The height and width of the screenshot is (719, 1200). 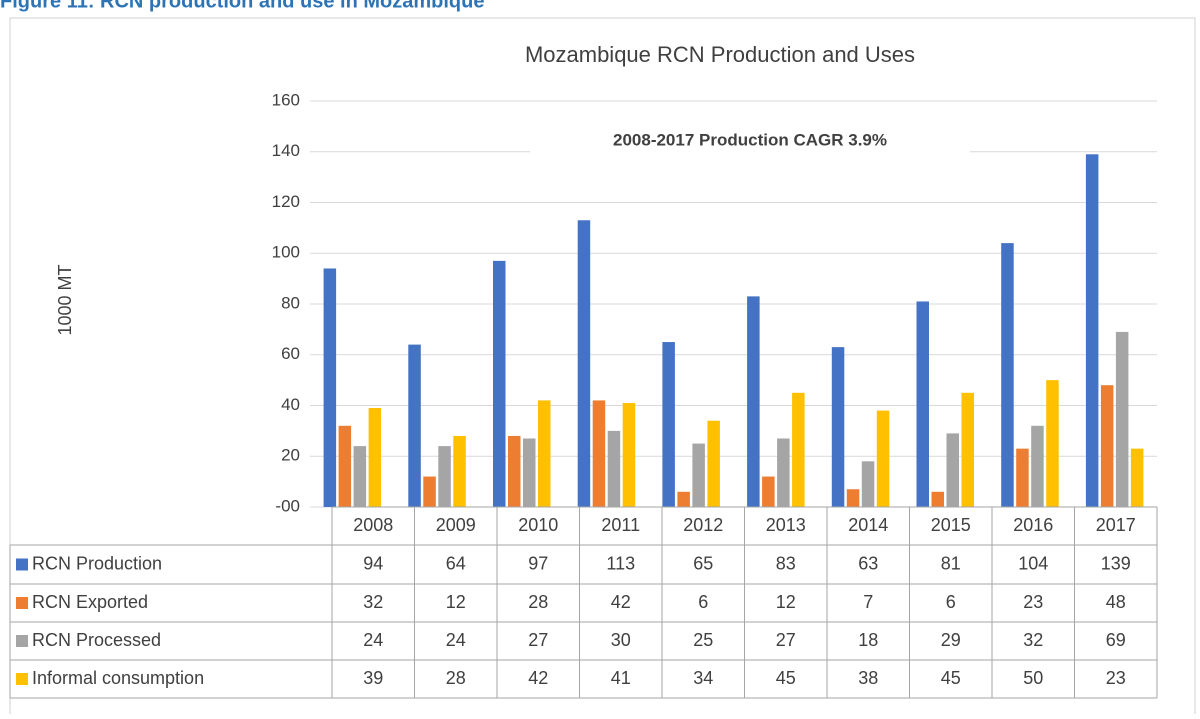 What do you see at coordinates (456, 563) in the screenshot?
I see `table-value: 64` at bounding box center [456, 563].